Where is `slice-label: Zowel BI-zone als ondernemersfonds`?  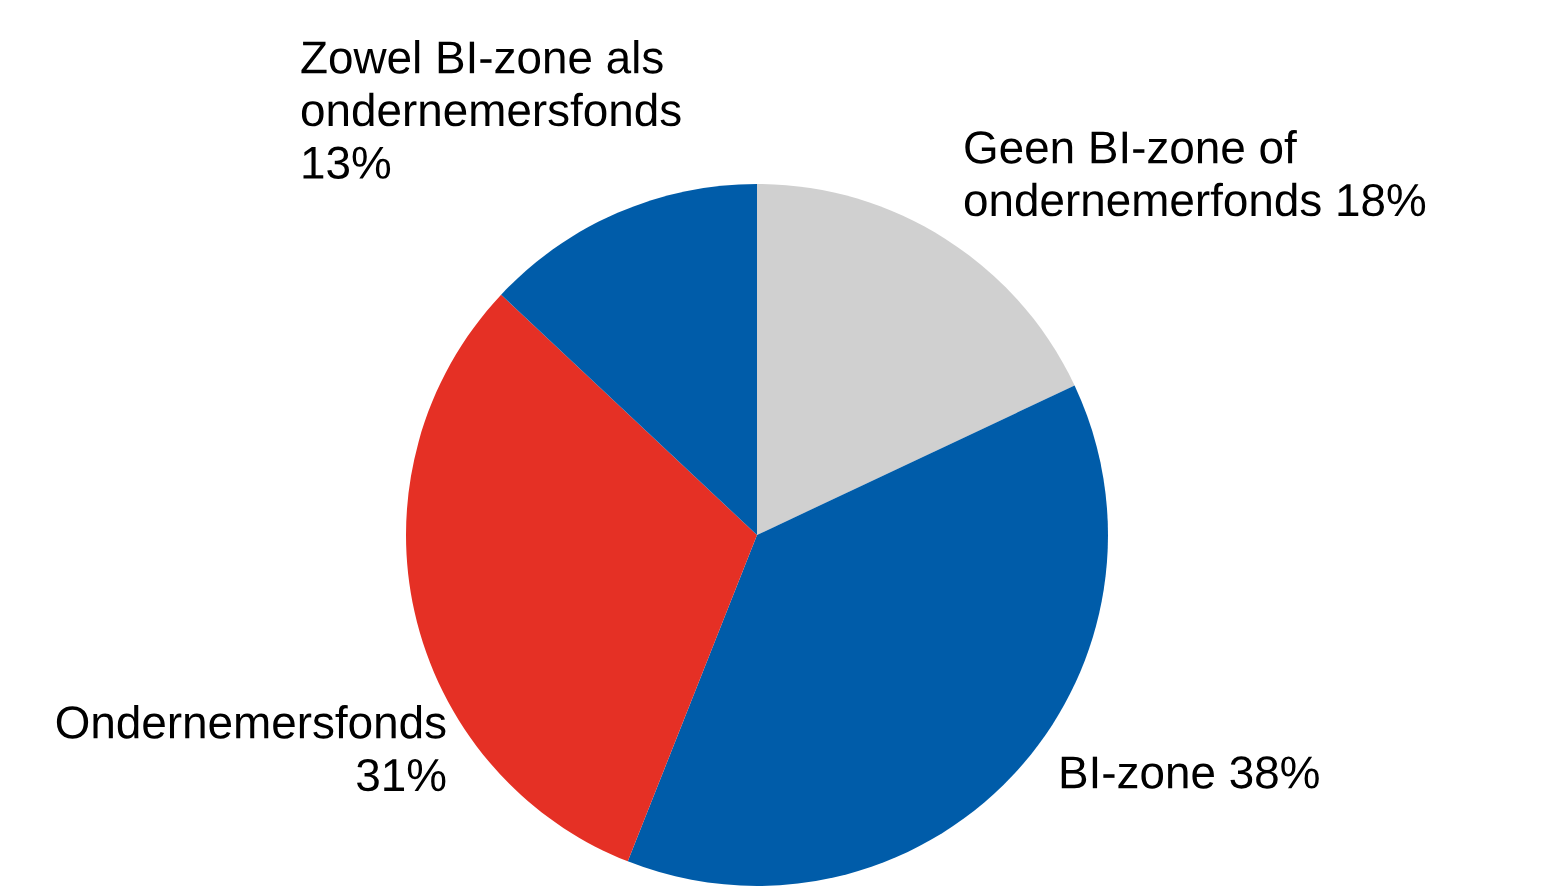 slice-label: Zowel BI-zone als ondernemersfonds is located at coordinates (491, 83).